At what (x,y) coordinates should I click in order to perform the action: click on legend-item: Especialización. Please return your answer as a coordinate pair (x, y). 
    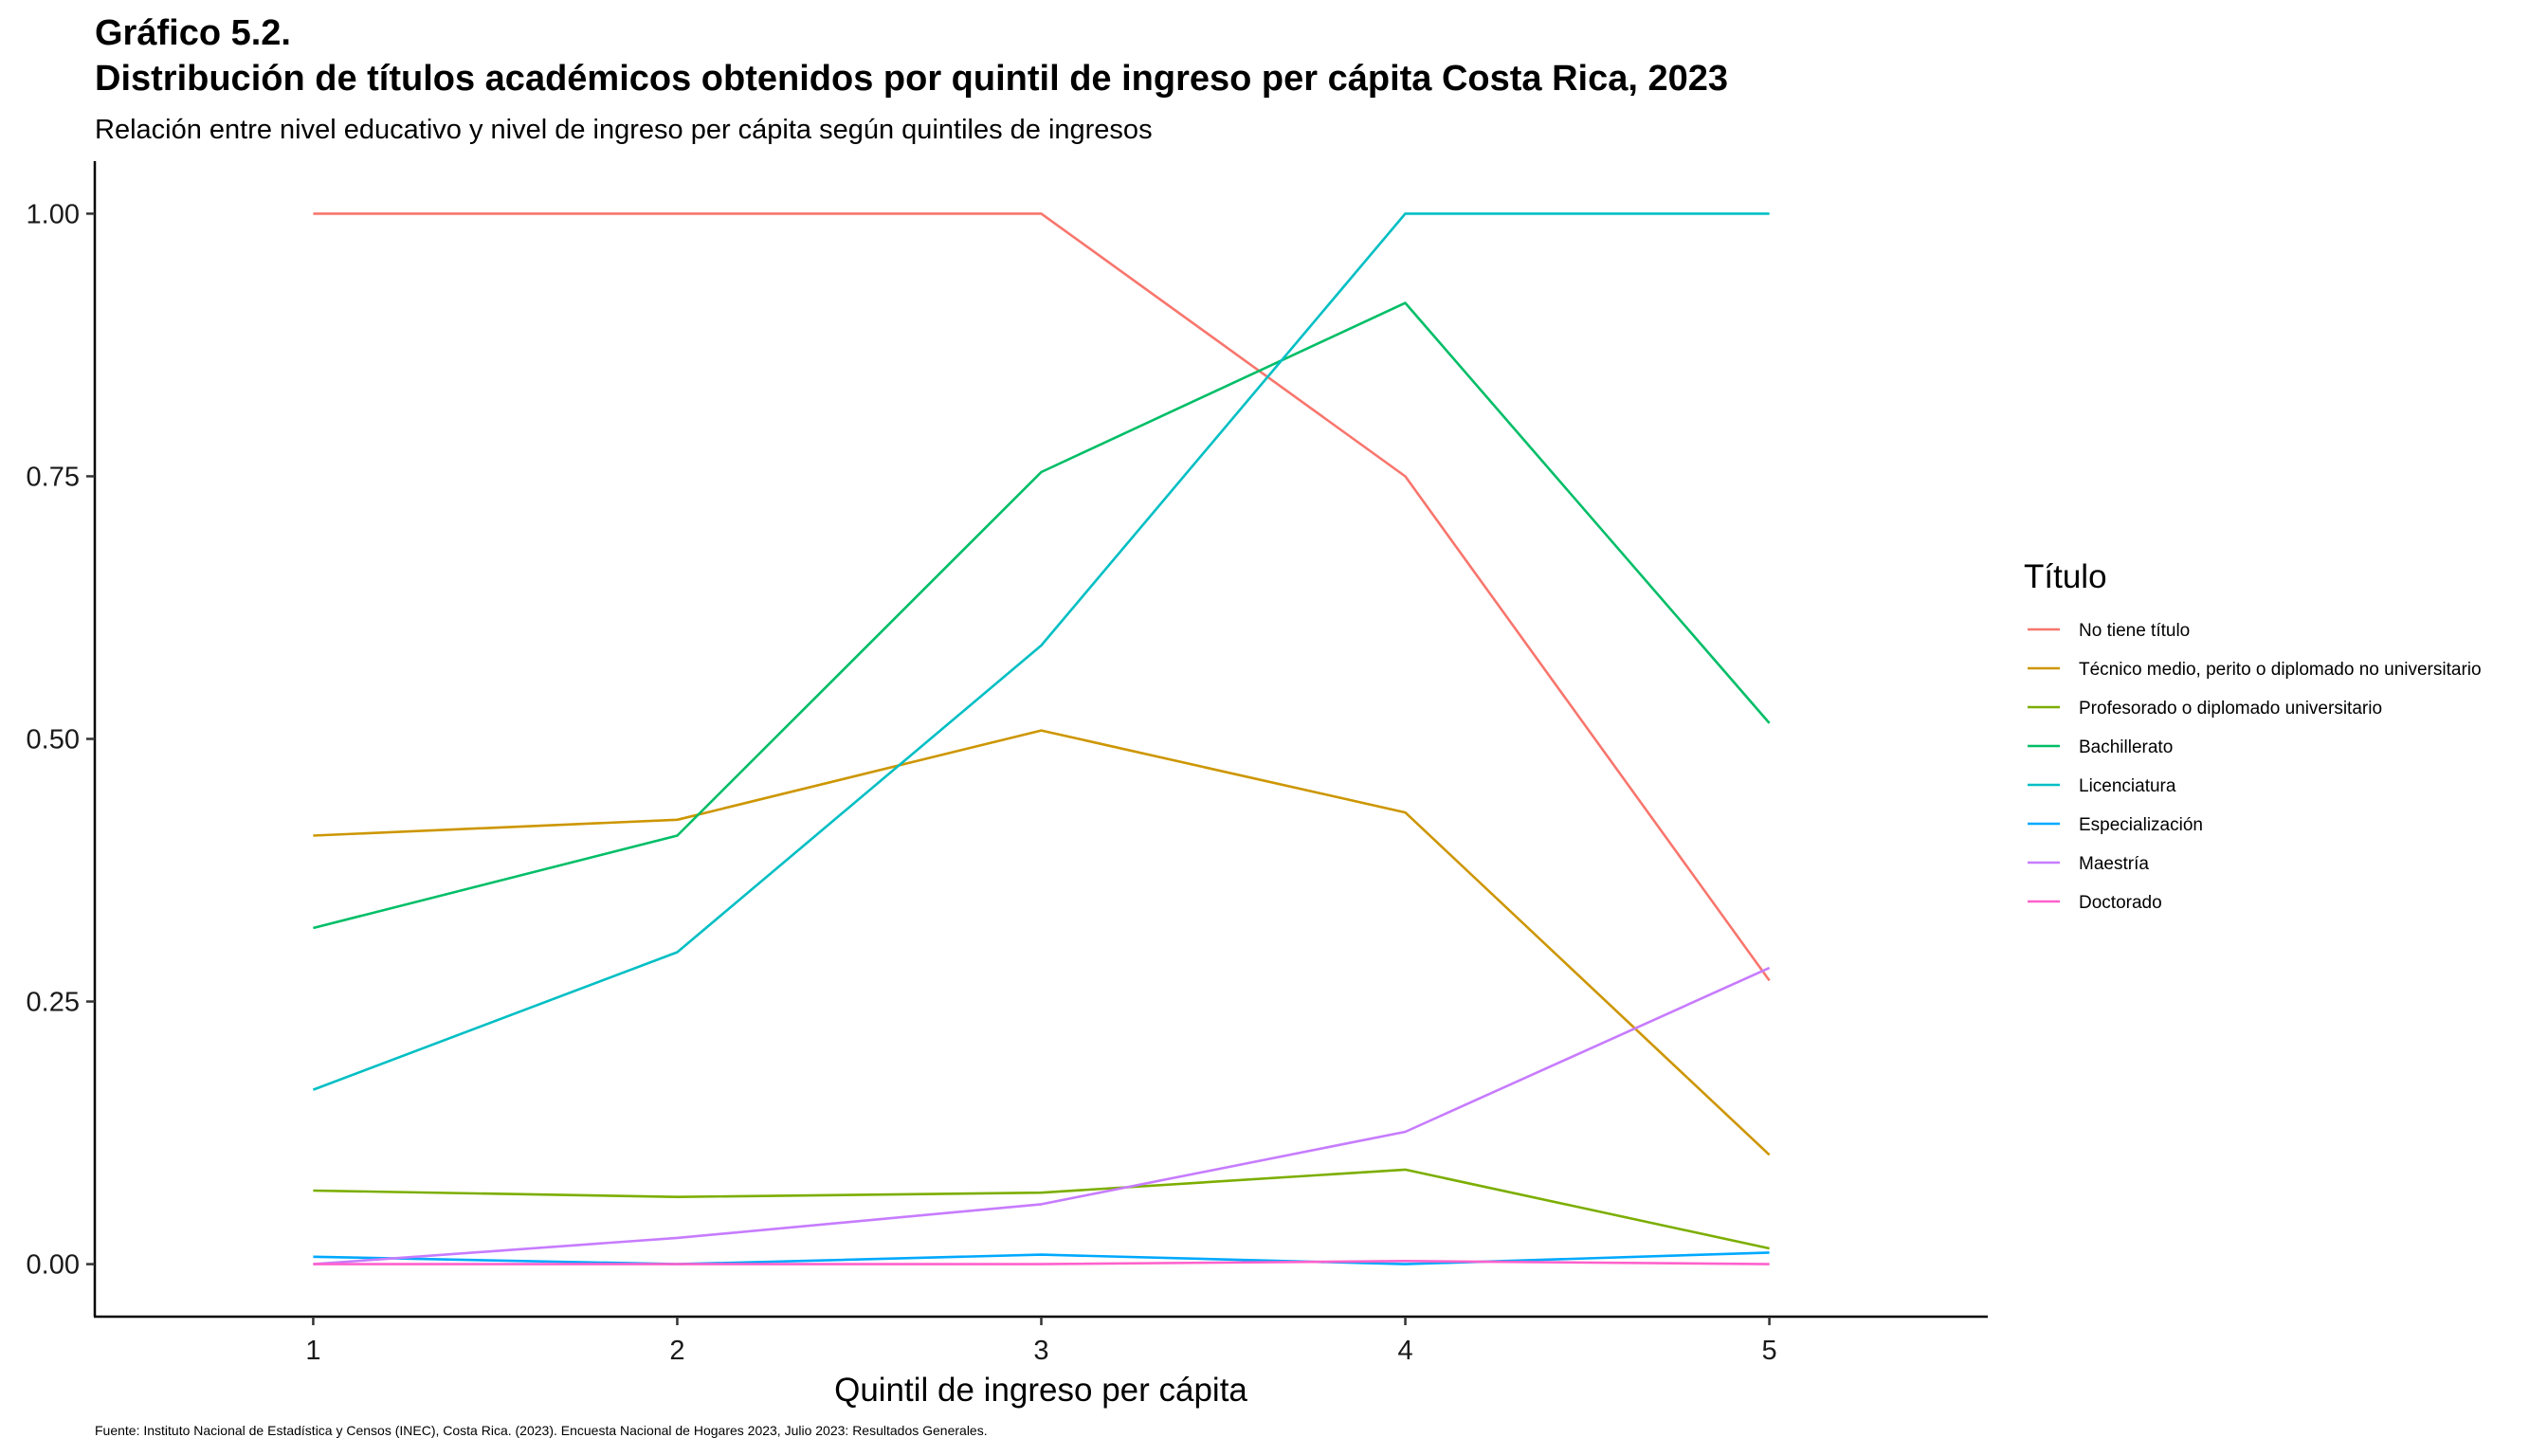
    Looking at the image, I should click on (2115, 825).